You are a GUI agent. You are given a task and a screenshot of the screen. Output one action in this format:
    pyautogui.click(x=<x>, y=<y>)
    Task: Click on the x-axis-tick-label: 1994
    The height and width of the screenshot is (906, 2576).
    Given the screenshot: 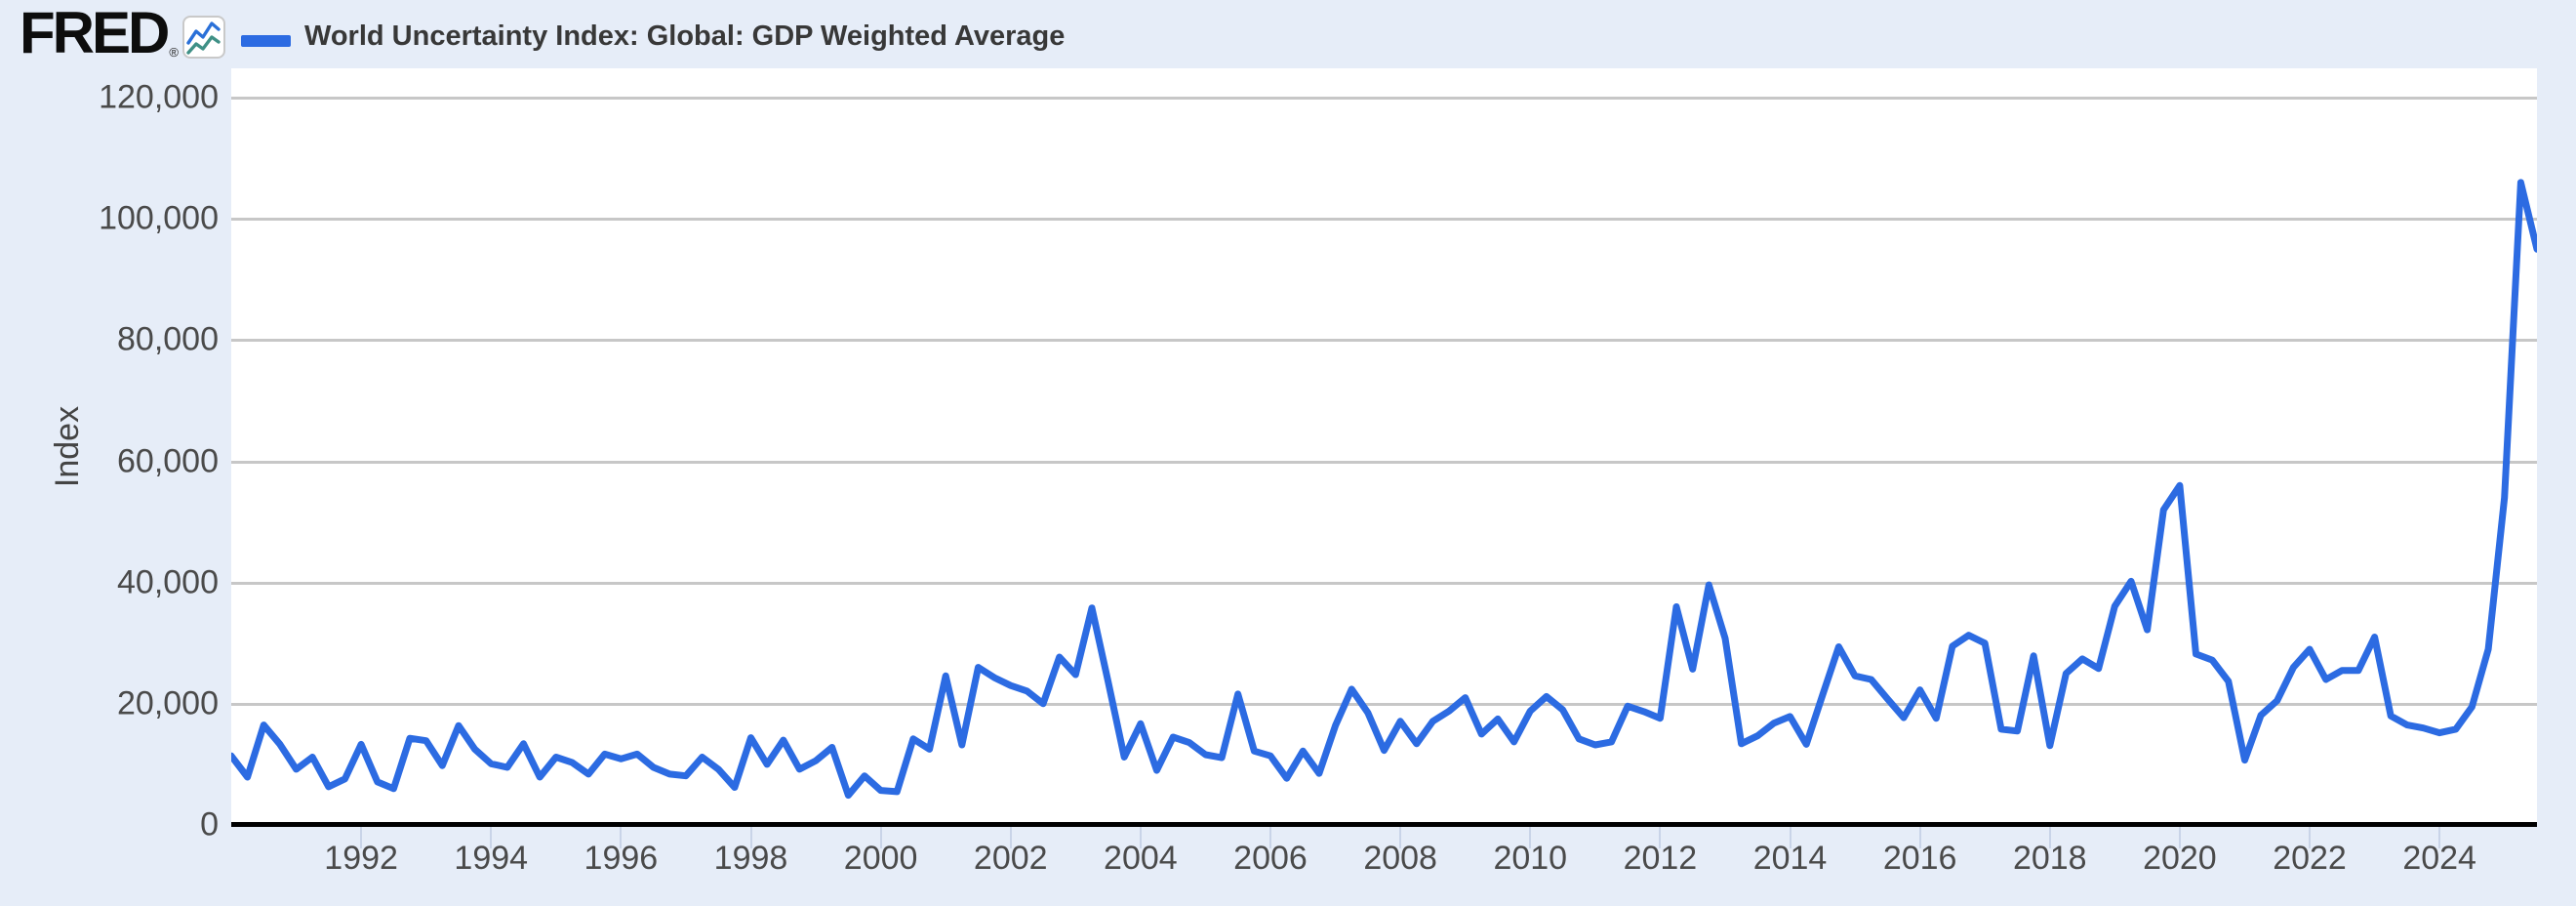 What is the action you would take?
    pyautogui.click(x=491, y=858)
    